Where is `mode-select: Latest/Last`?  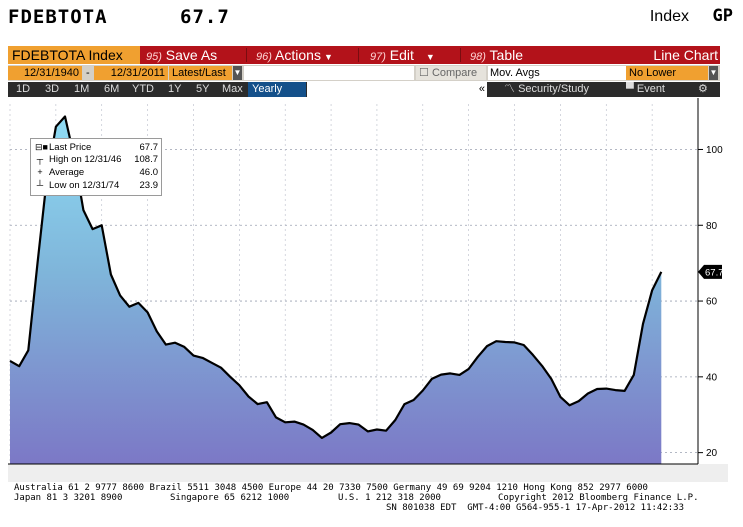
mode-select: Latest/Last is located at coordinates (200, 73).